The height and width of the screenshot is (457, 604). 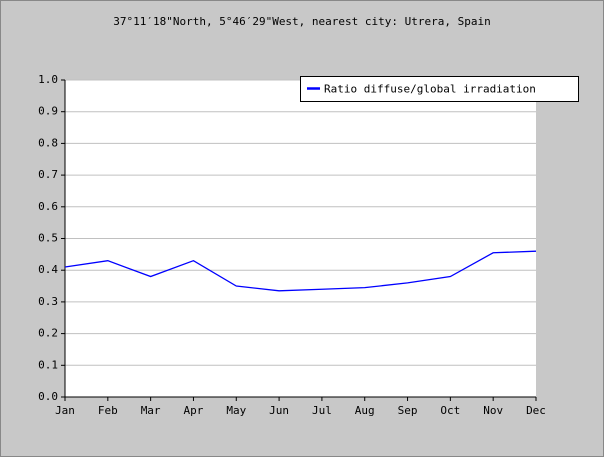 What do you see at coordinates (48, 79) in the screenshot?
I see `y-tick-label: 1.0` at bounding box center [48, 79].